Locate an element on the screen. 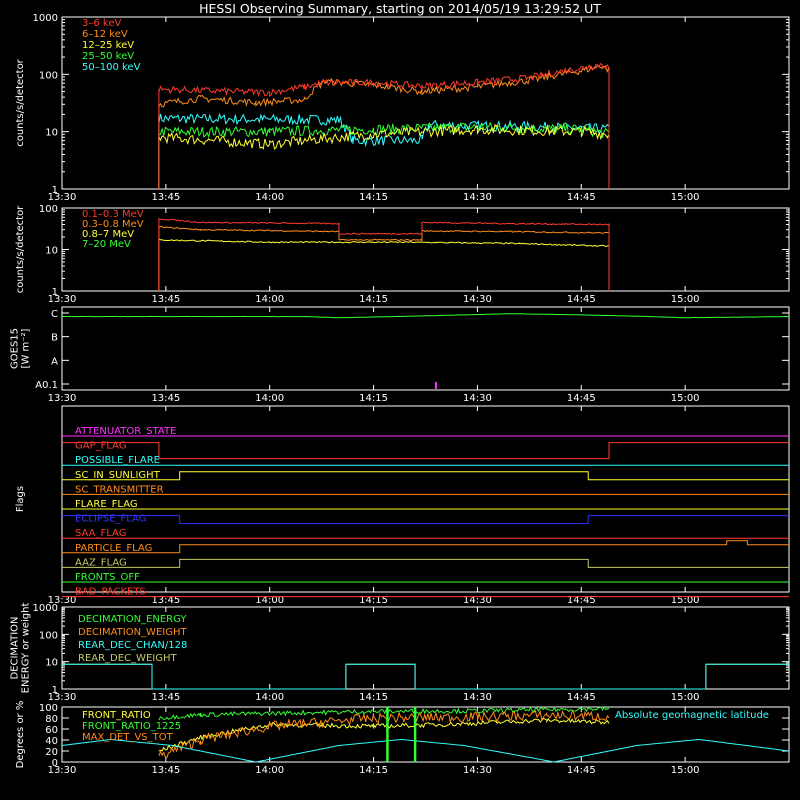 This screenshot has width=800, height=800. hi-energy-xtick-label: 14:45 is located at coordinates (581, 299).